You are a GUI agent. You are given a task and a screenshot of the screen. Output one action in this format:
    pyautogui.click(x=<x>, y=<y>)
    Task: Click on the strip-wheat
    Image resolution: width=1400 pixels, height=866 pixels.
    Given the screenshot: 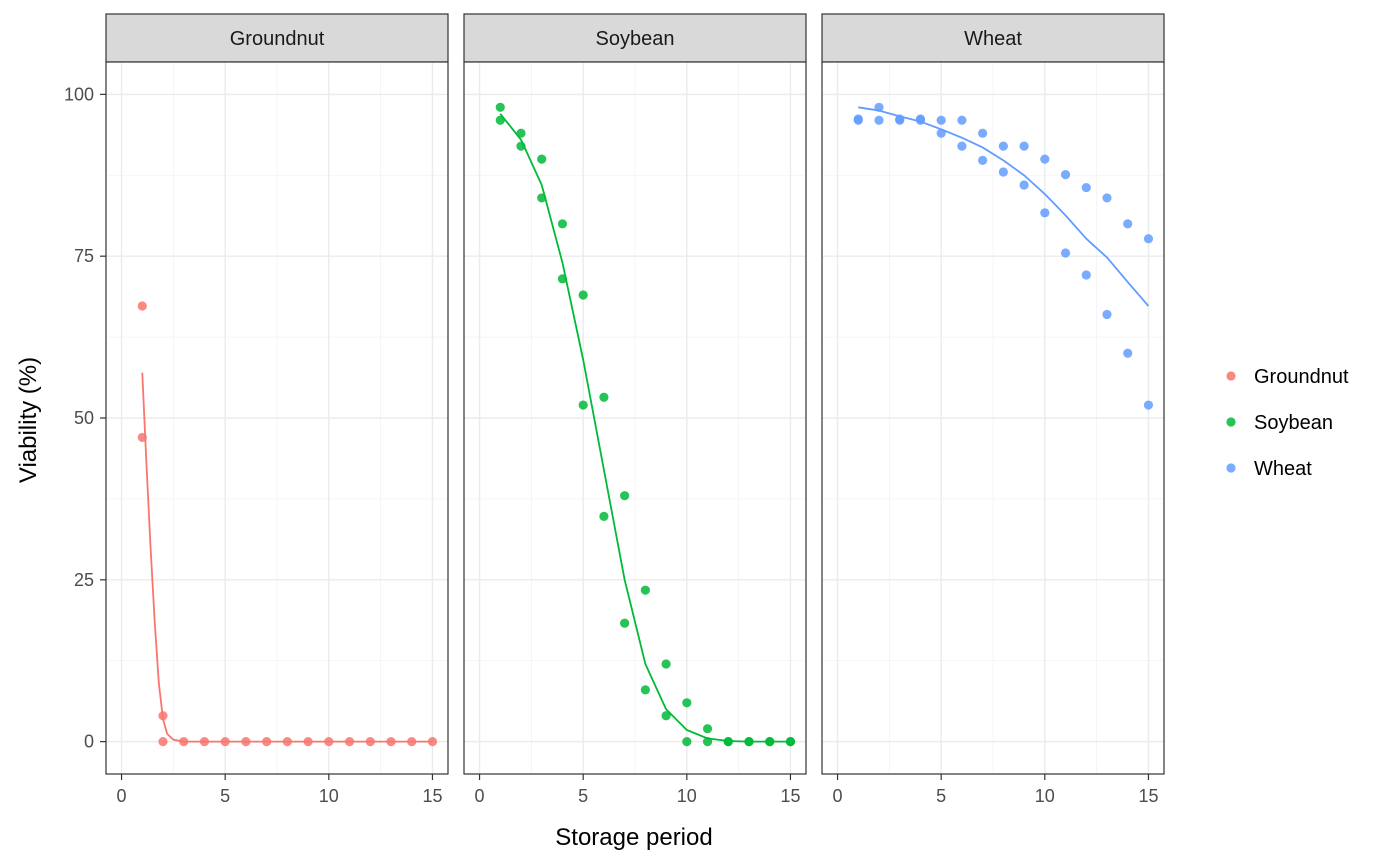 What is the action you would take?
    pyautogui.click(x=993, y=38)
    